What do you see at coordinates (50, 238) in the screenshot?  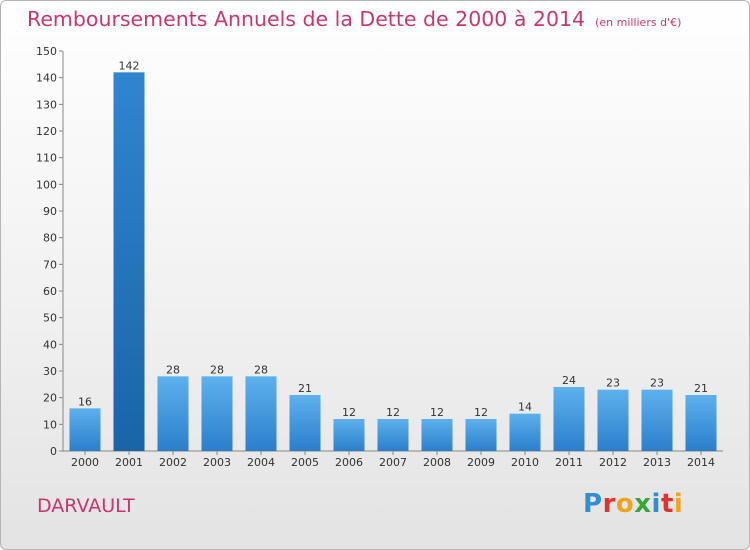 I see `y-tick-label: 80` at bounding box center [50, 238].